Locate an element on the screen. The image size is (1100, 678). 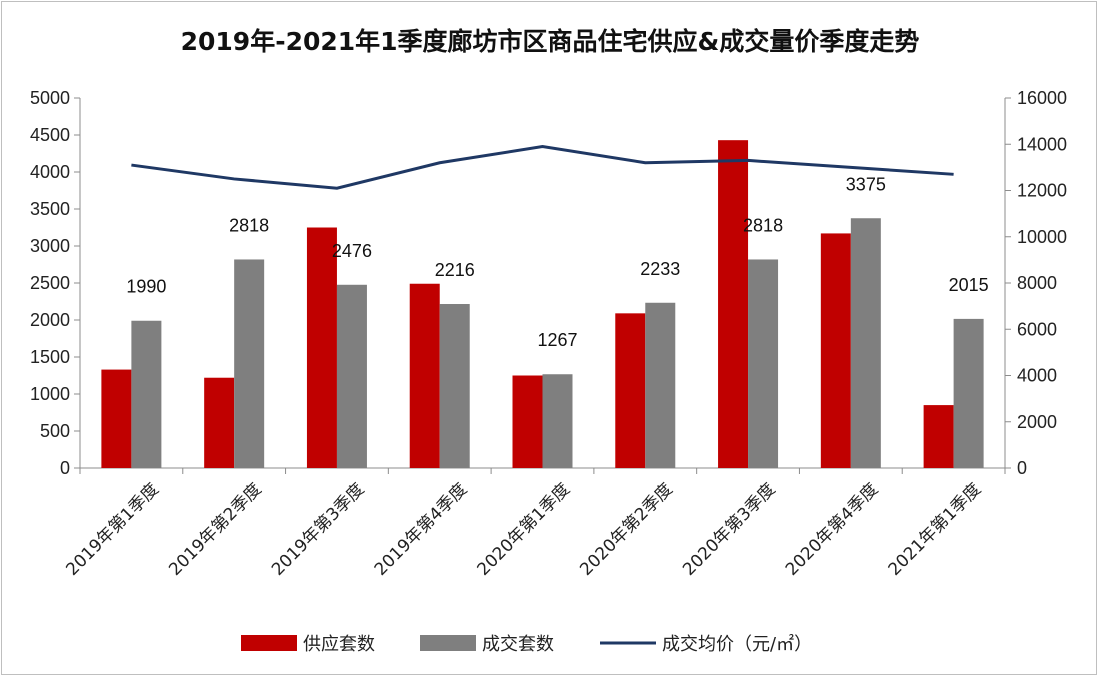
data-label-deals: 1990 is located at coordinates (146, 287).